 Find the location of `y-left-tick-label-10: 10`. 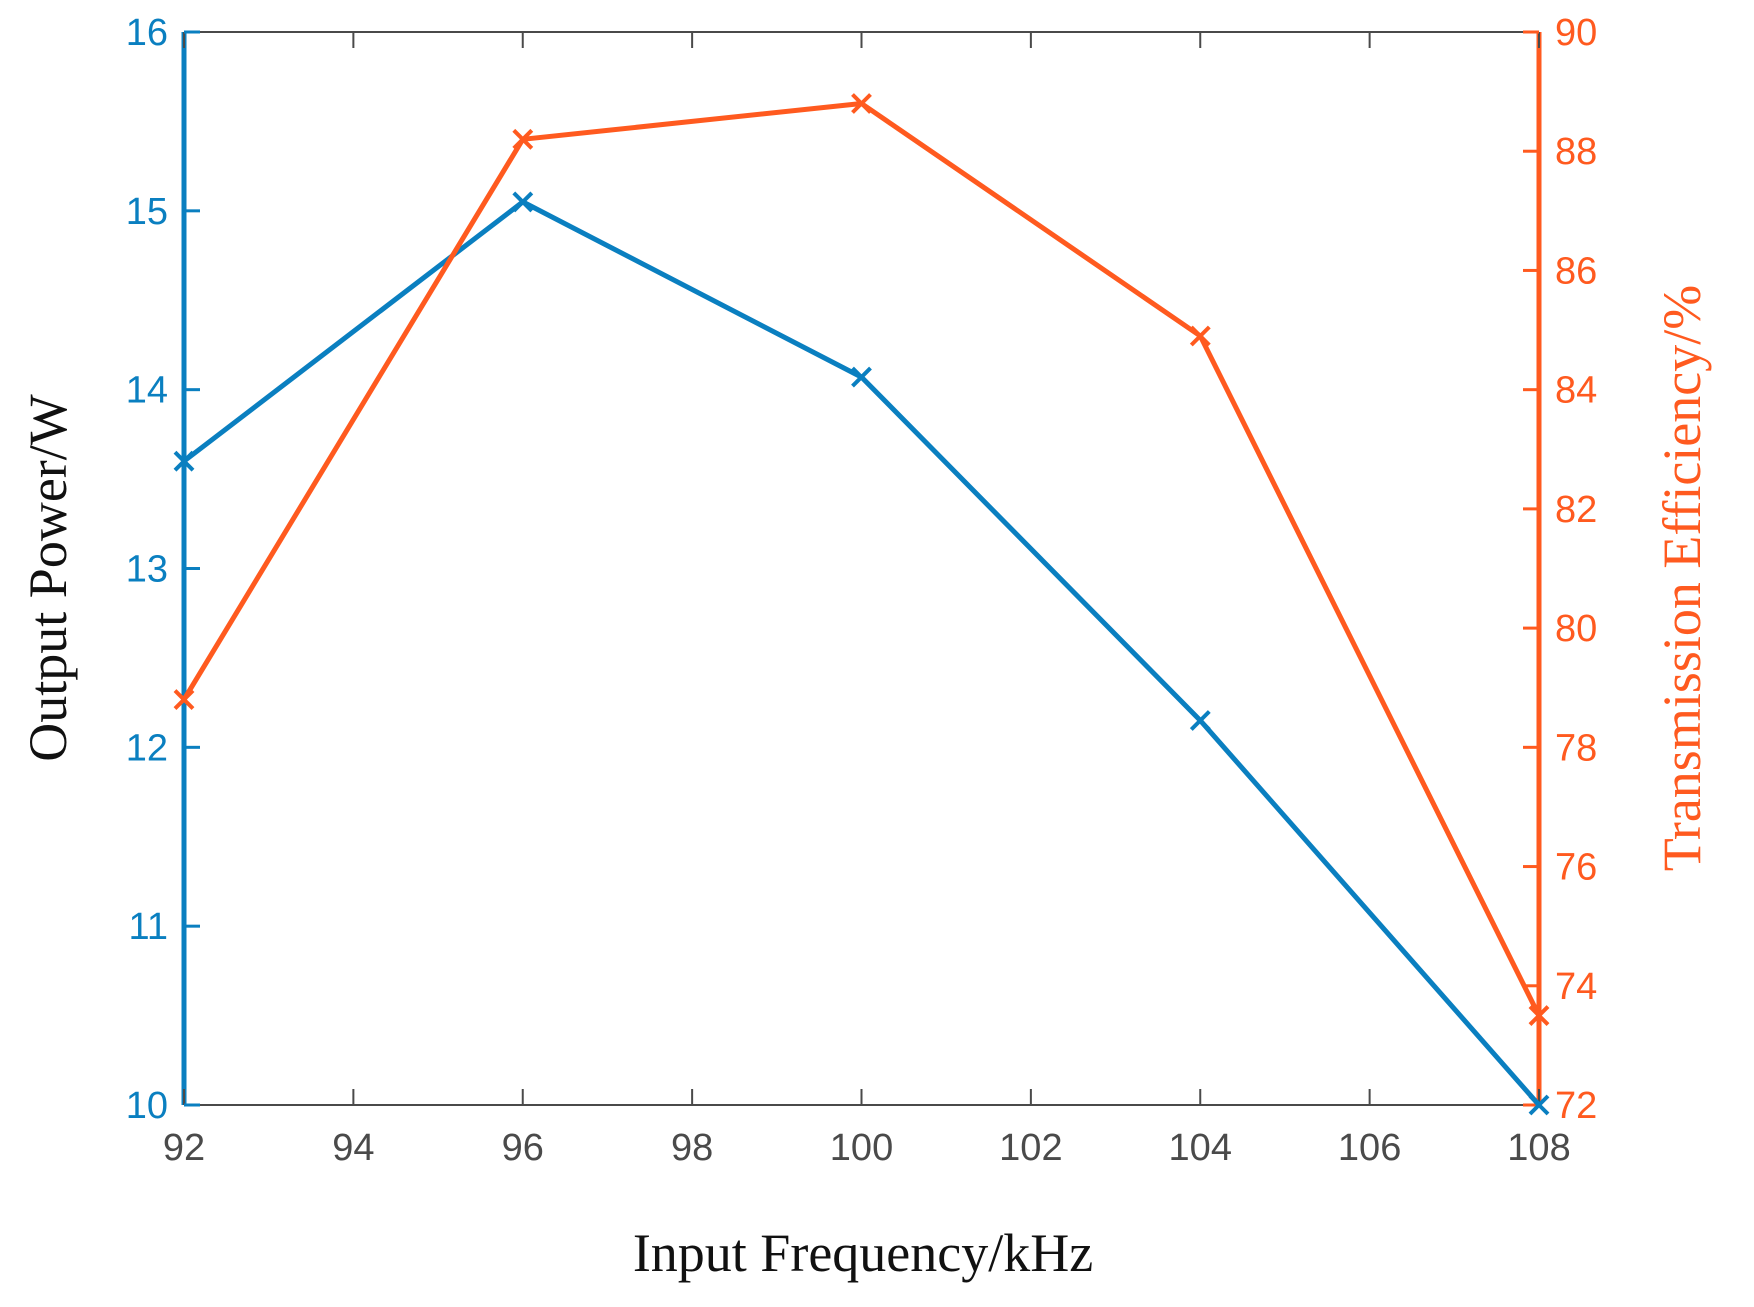

y-left-tick-label-10: 10 is located at coordinates (147, 1106).